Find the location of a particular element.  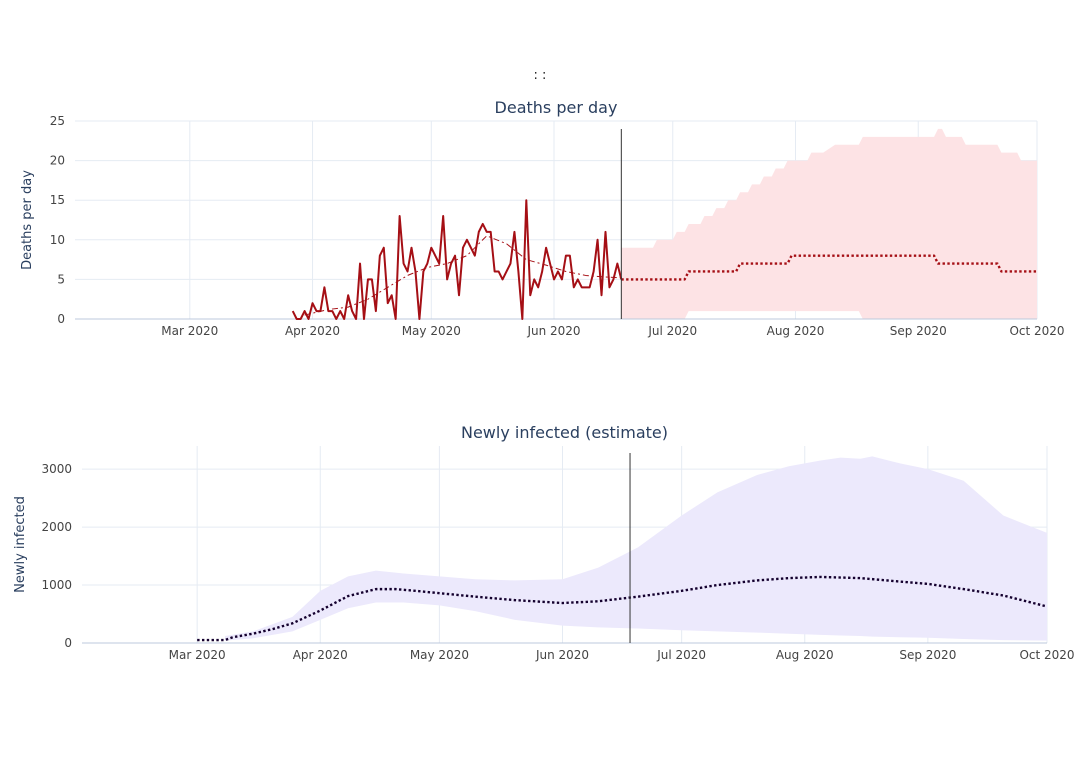

uncertainty-band is located at coordinates (829, 223).